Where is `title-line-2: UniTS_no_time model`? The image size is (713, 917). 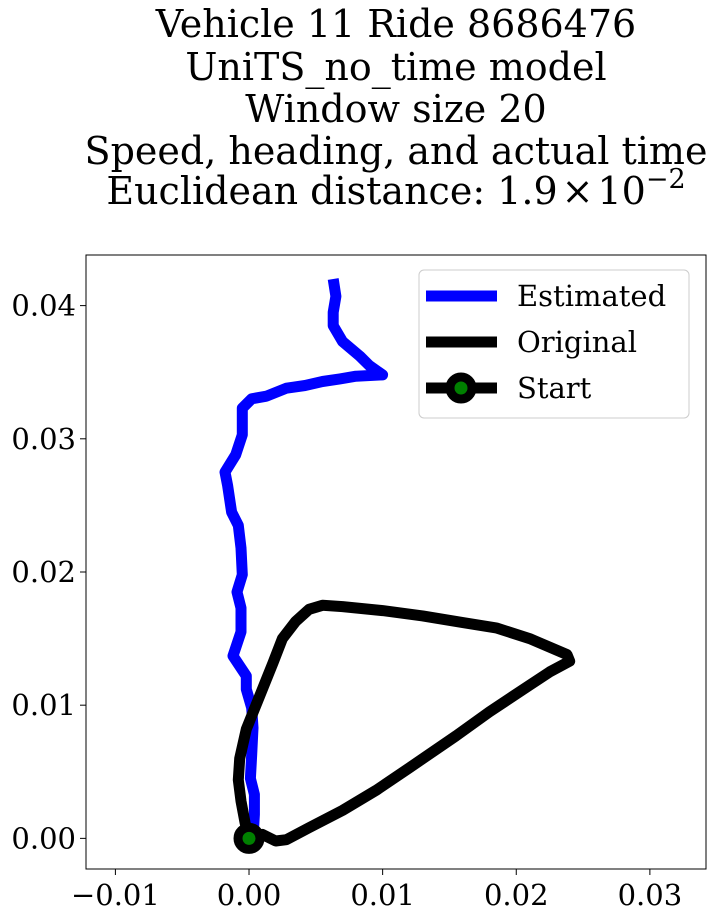 title-line-2: UniTS_no_time model is located at coordinates (395, 67).